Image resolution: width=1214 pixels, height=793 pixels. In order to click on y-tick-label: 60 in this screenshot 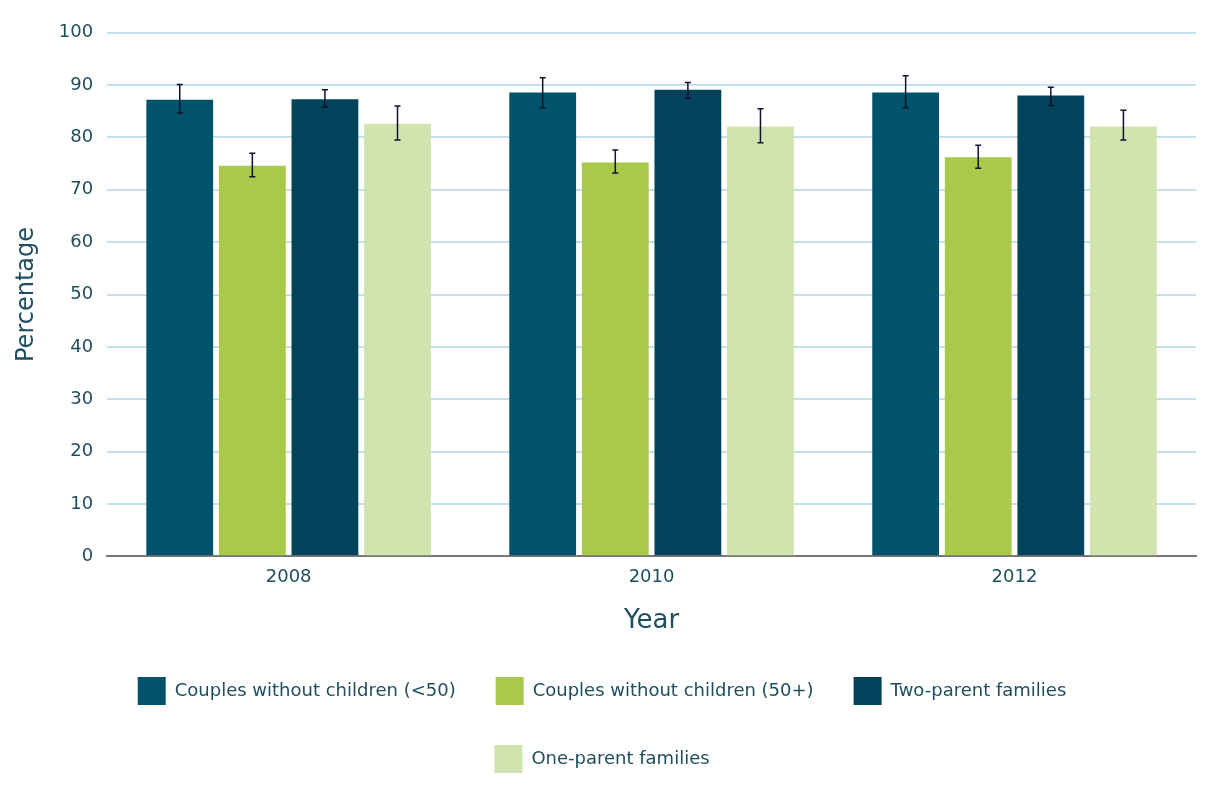, I will do `click(82, 240)`.